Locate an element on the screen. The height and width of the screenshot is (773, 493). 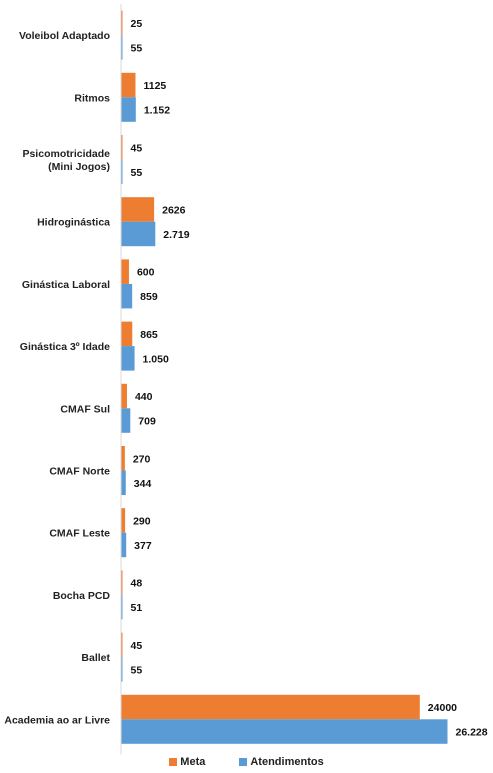
value-label-meta-ginastica-laboral: 600 is located at coordinates (146, 273).